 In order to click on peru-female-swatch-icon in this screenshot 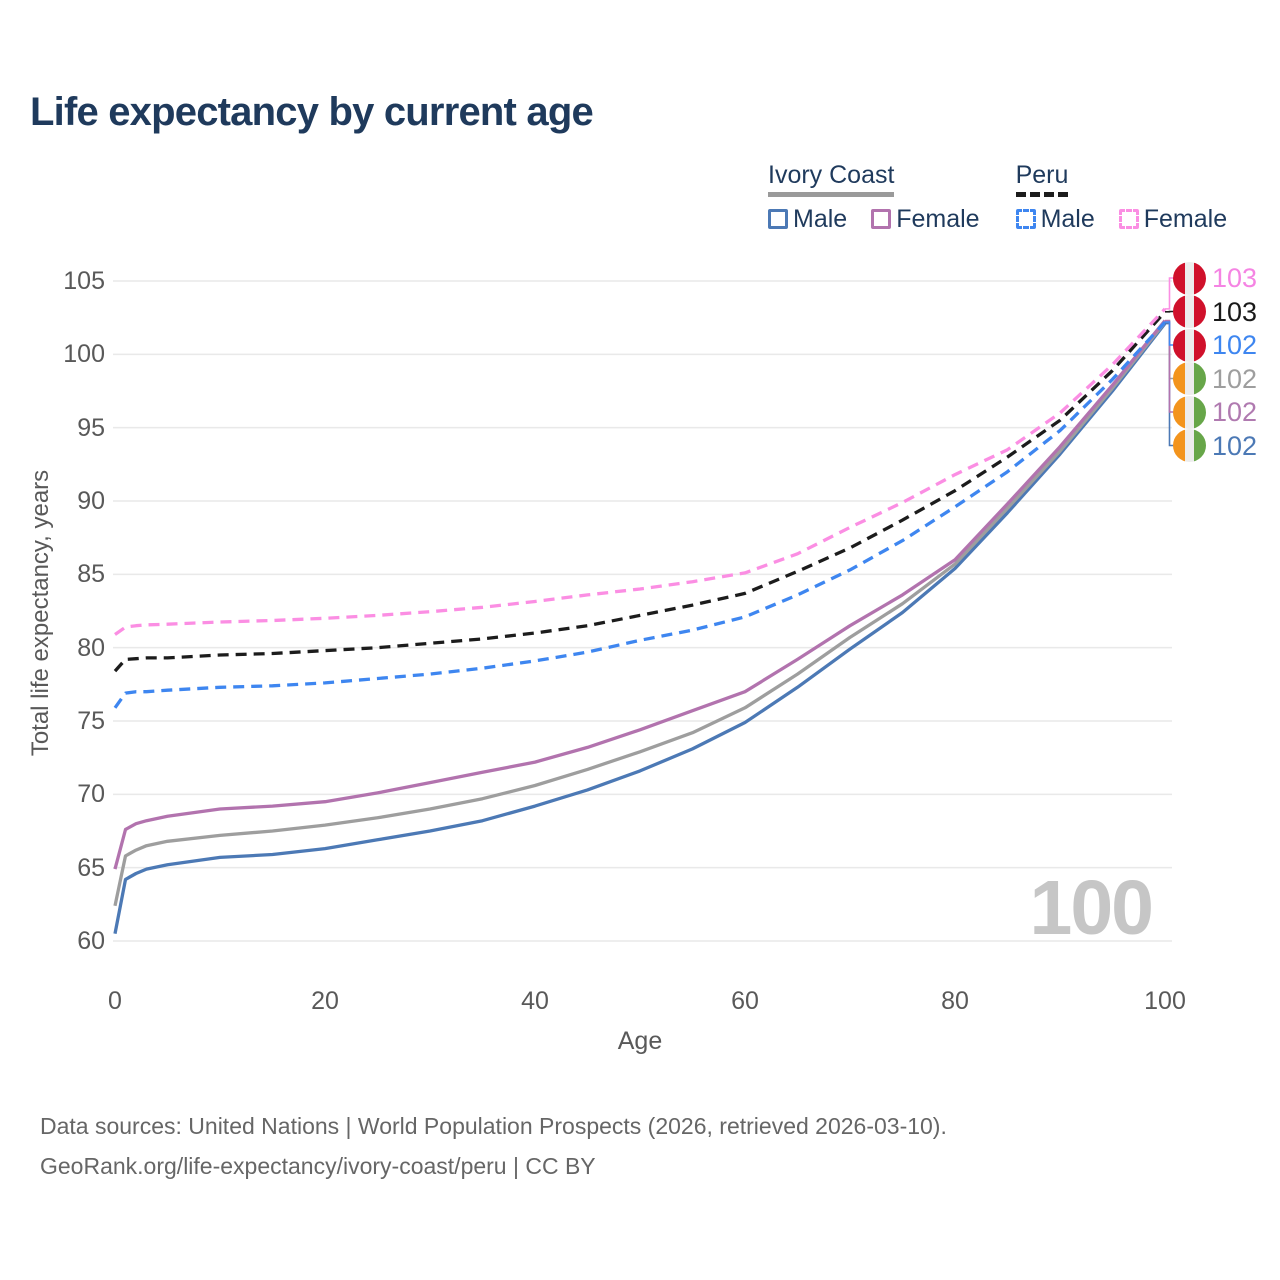, I will do `click(1128, 219)`.